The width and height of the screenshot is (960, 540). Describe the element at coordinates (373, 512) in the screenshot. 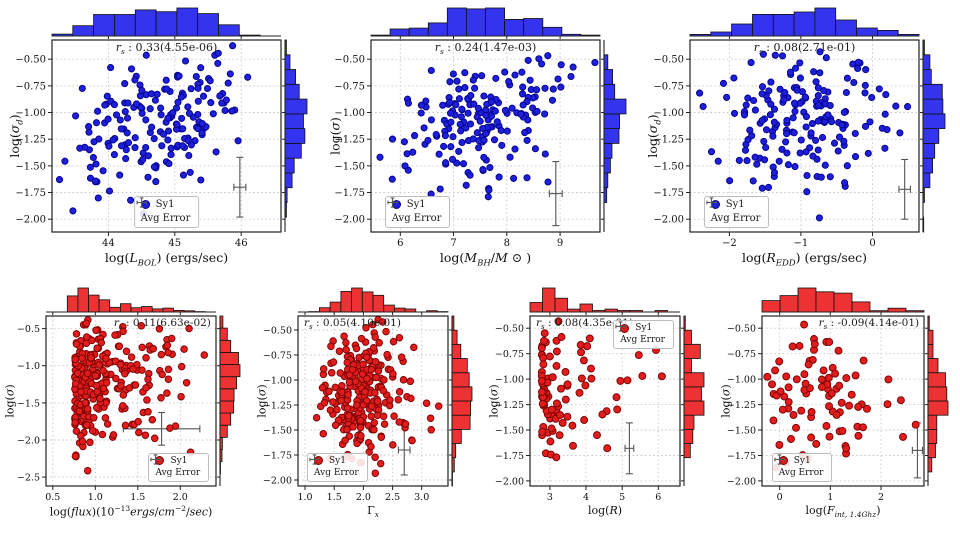

I see `x-axis-label: Γx` at that location.